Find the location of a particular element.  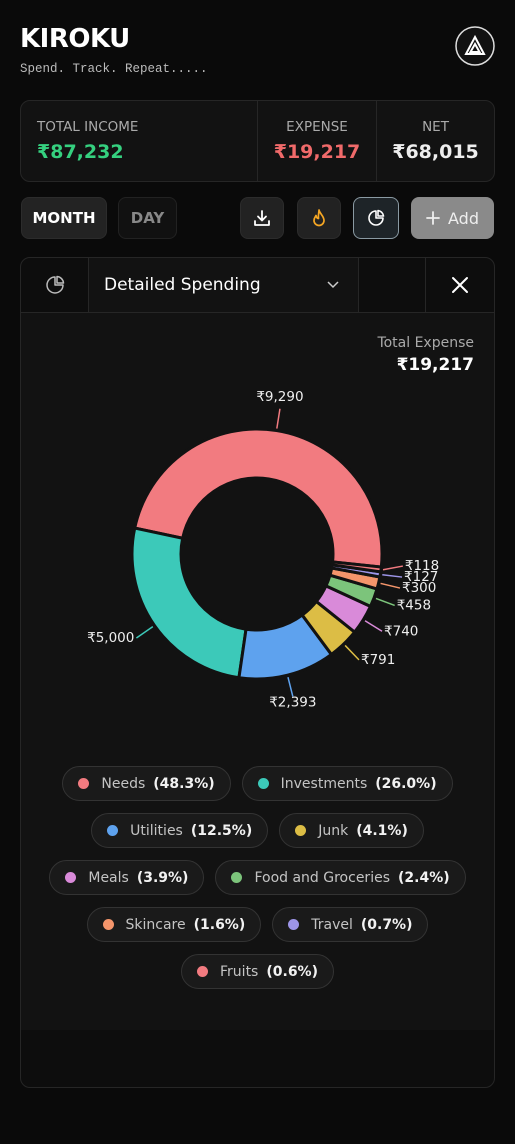

legend-label: Utilities is located at coordinates (156, 830).